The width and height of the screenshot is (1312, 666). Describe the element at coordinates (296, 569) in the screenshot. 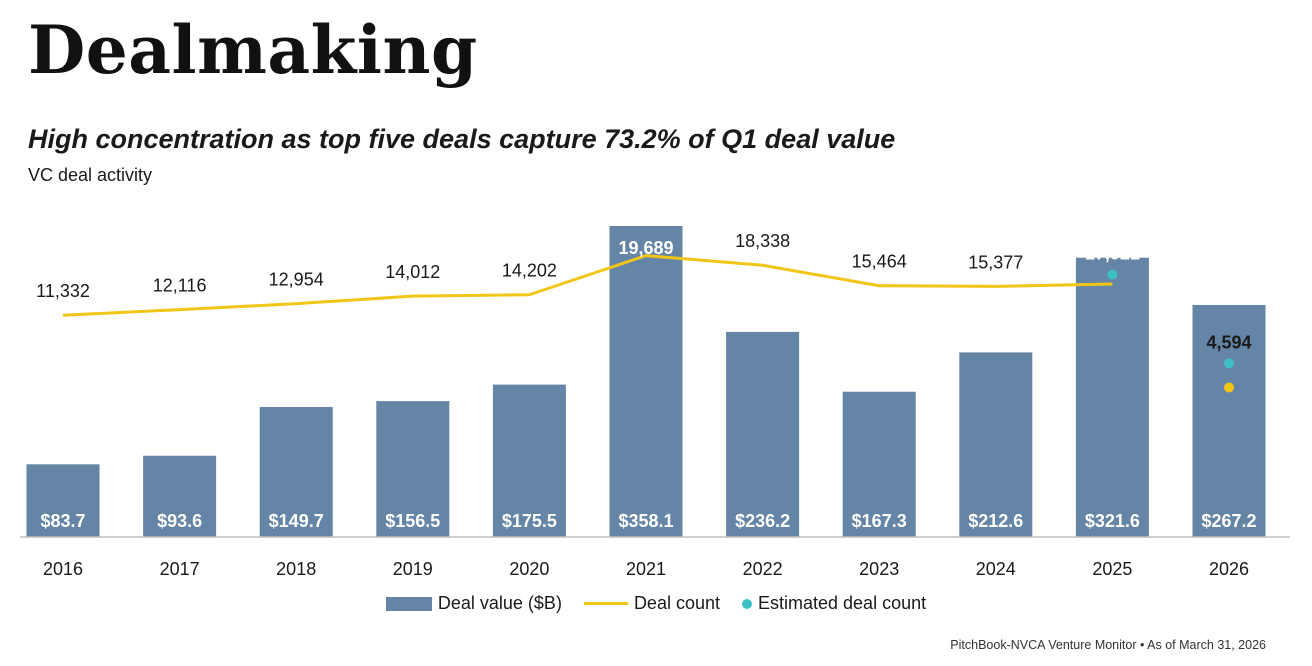

I see `x-tick-label: 2018` at that location.